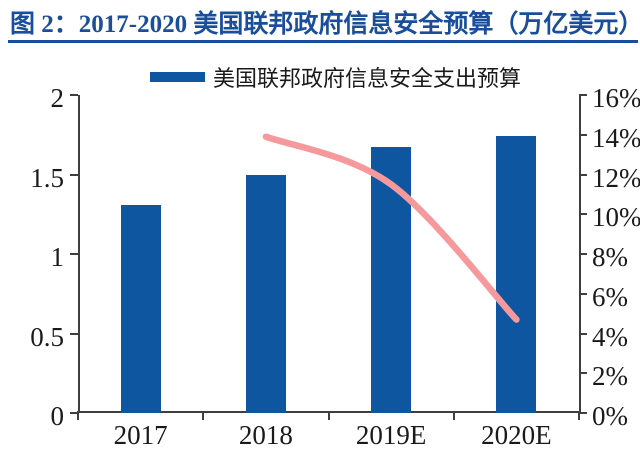  Describe the element at coordinates (177, 77) in the screenshot. I see `legend-bar-swatch` at that location.